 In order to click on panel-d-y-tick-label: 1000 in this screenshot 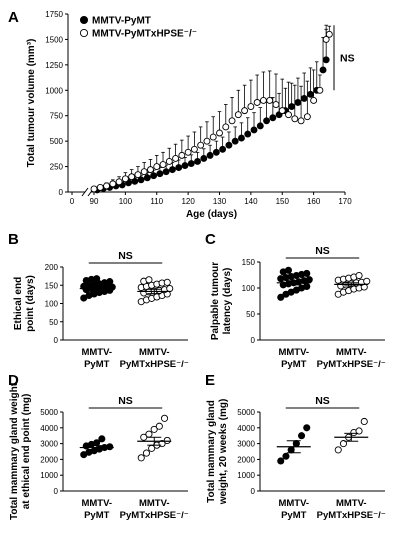, I will do `click(49, 475)`.